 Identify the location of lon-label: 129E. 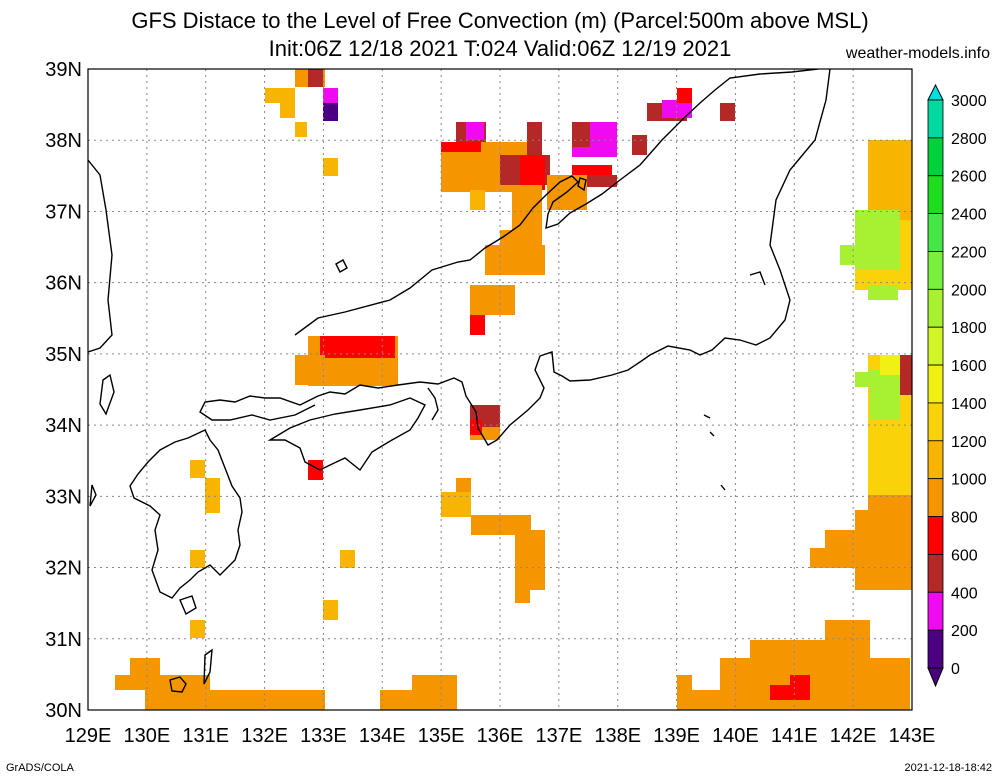
(88, 736).